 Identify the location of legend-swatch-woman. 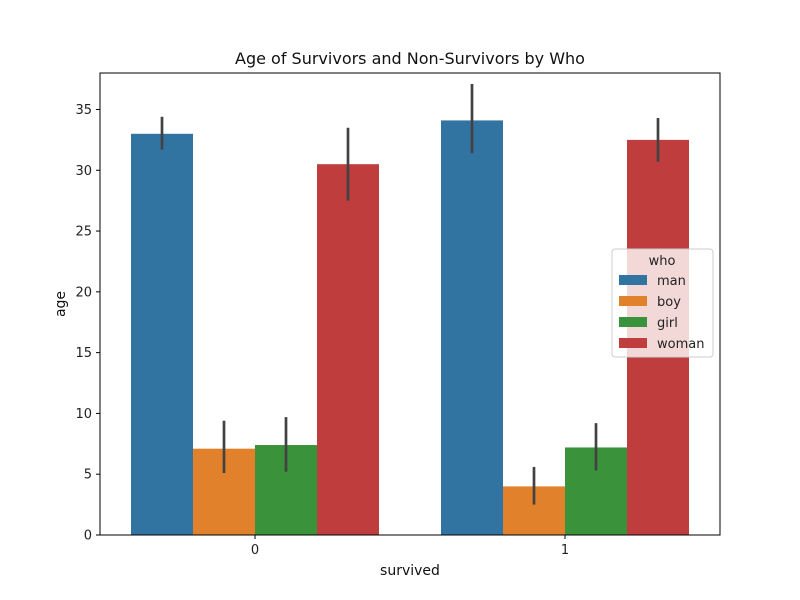
(633, 343).